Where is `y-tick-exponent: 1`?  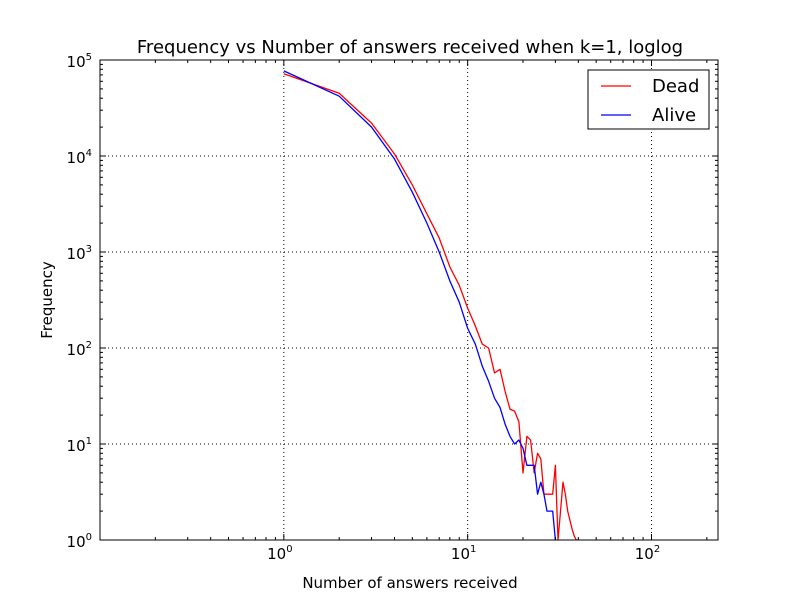 y-tick-exponent: 1 is located at coordinates (89, 441).